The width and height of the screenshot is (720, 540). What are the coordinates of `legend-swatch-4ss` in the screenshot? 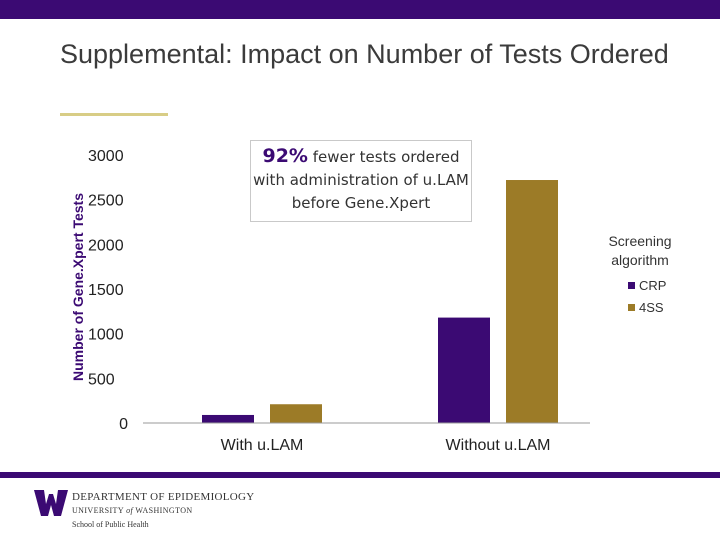 It's located at (631, 307).